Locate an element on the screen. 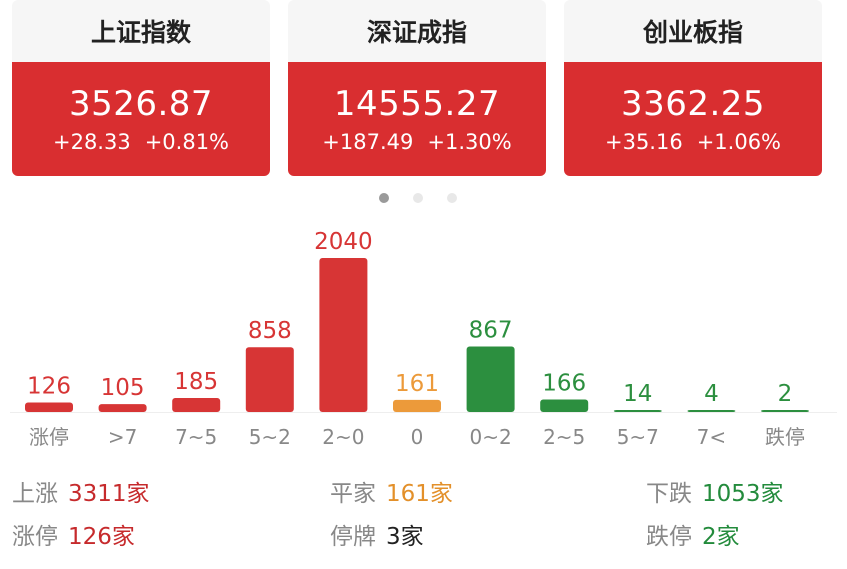 This screenshot has width=847, height=569. stat-limit-up-value: 126家 is located at coordinates (101, 536).